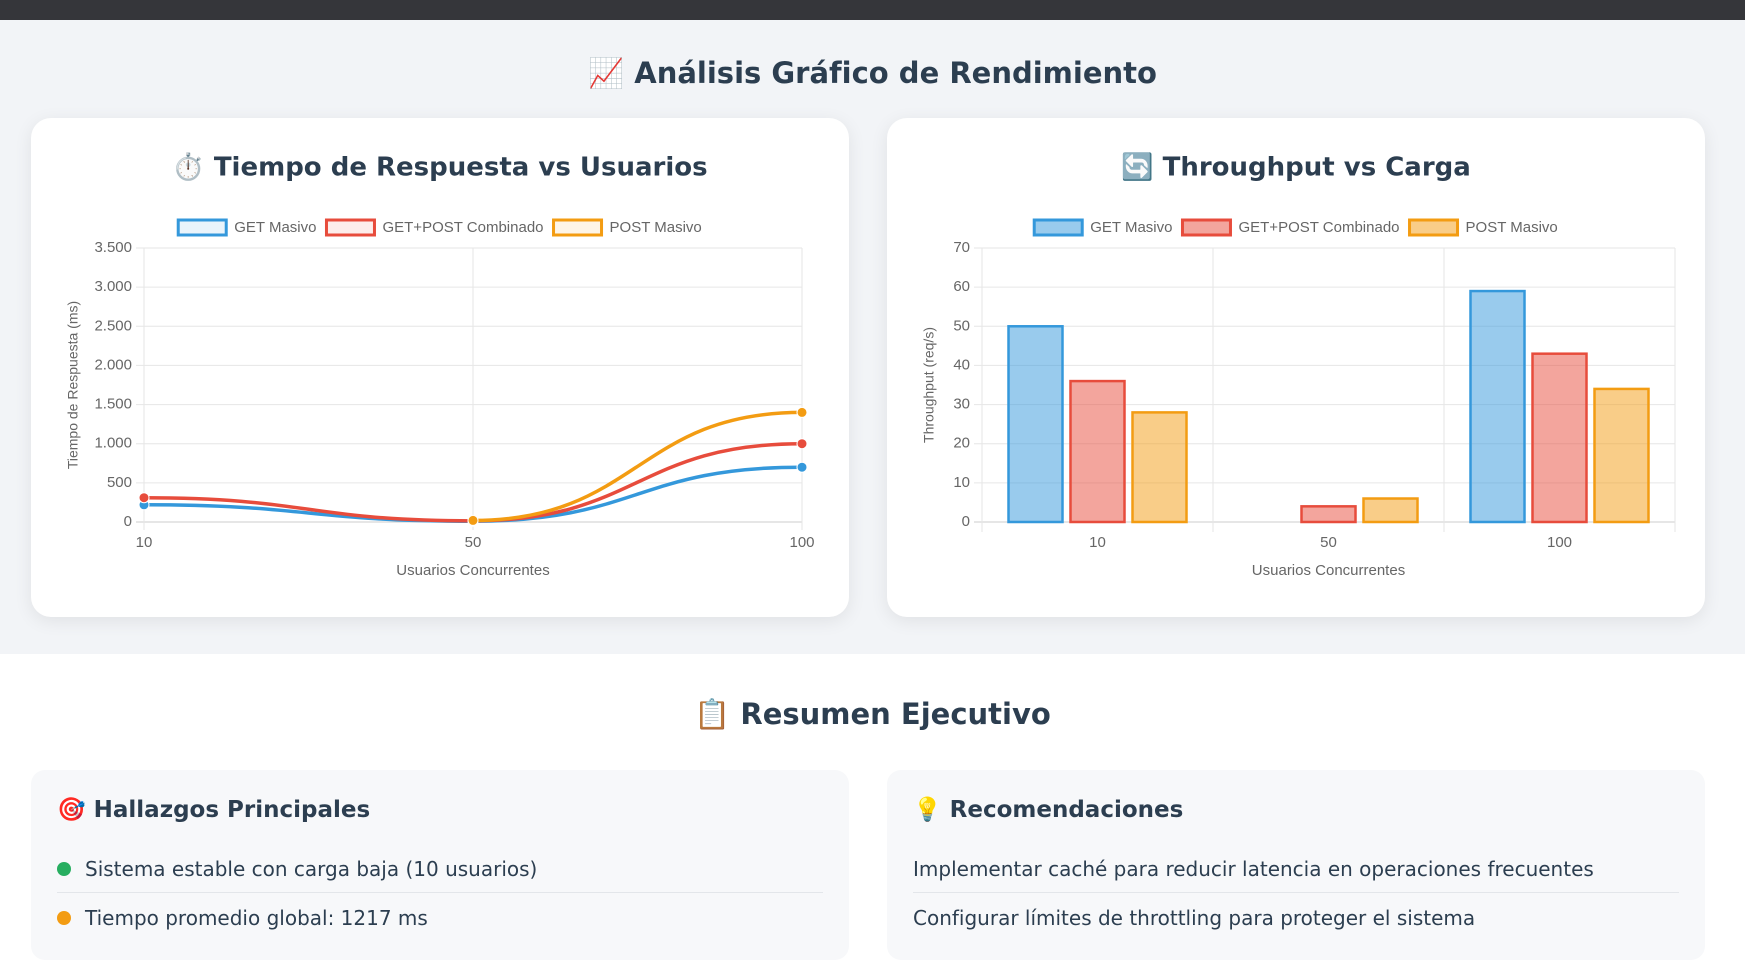  Describe the element at coordinates (872, 714) in the screenshot. I see `section-title: 📋 Resumen Ejecutivo` at that location.